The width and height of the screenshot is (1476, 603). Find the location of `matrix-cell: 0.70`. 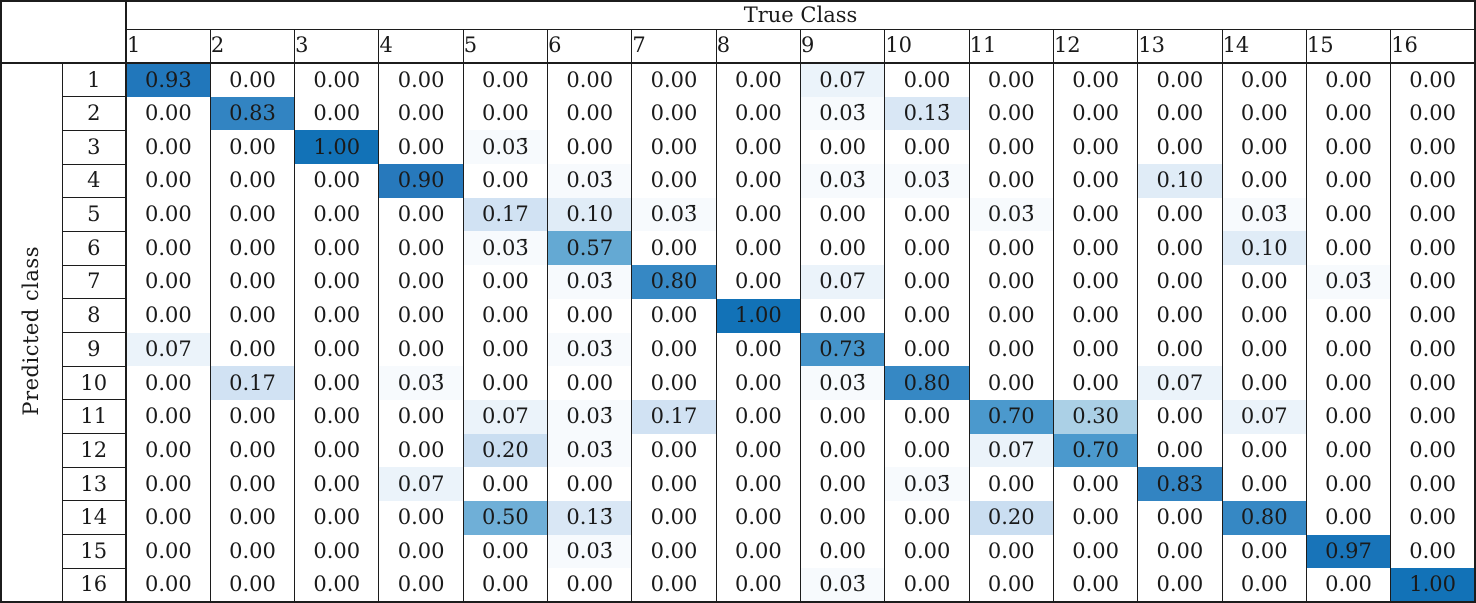

matrix-cell: 0.70 is located at coordinates (1095, 450).